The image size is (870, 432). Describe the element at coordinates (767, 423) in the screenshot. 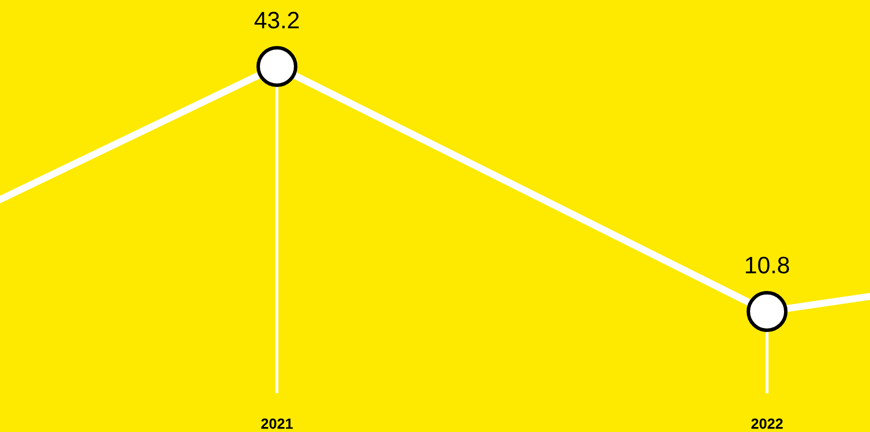

I see `x-tick-label: 2022` at that location.